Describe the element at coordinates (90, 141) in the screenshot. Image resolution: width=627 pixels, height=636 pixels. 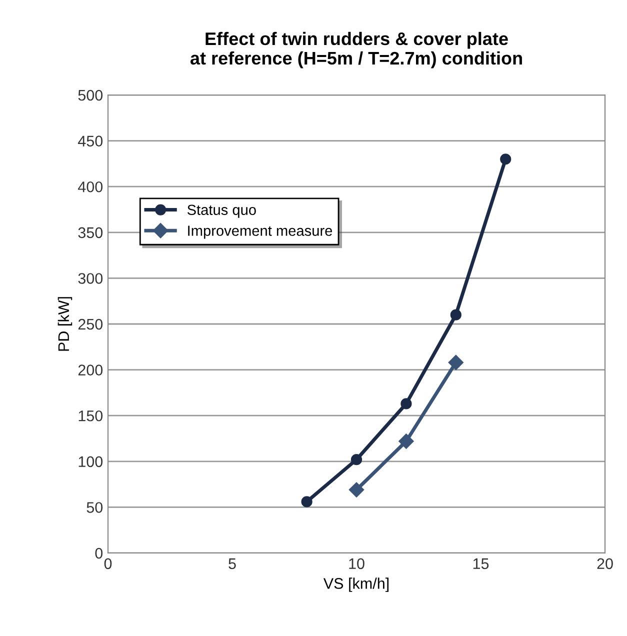
I see `y-tick-label: 450` at that location.